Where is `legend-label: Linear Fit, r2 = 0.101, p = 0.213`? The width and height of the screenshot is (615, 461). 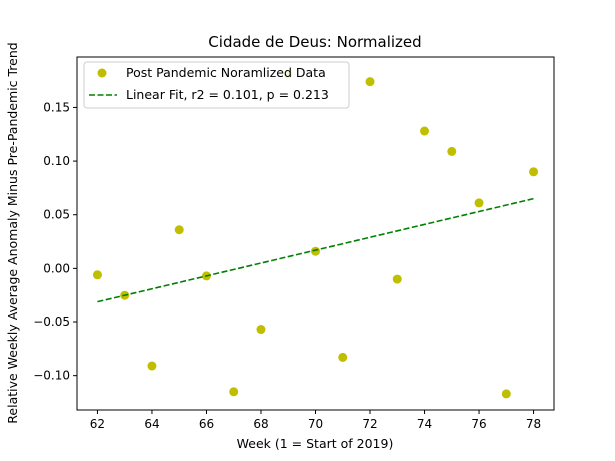 legend-label: Linear Fit, r2 = 0.101, p = 0.213 is located at coordinates (227, 94).